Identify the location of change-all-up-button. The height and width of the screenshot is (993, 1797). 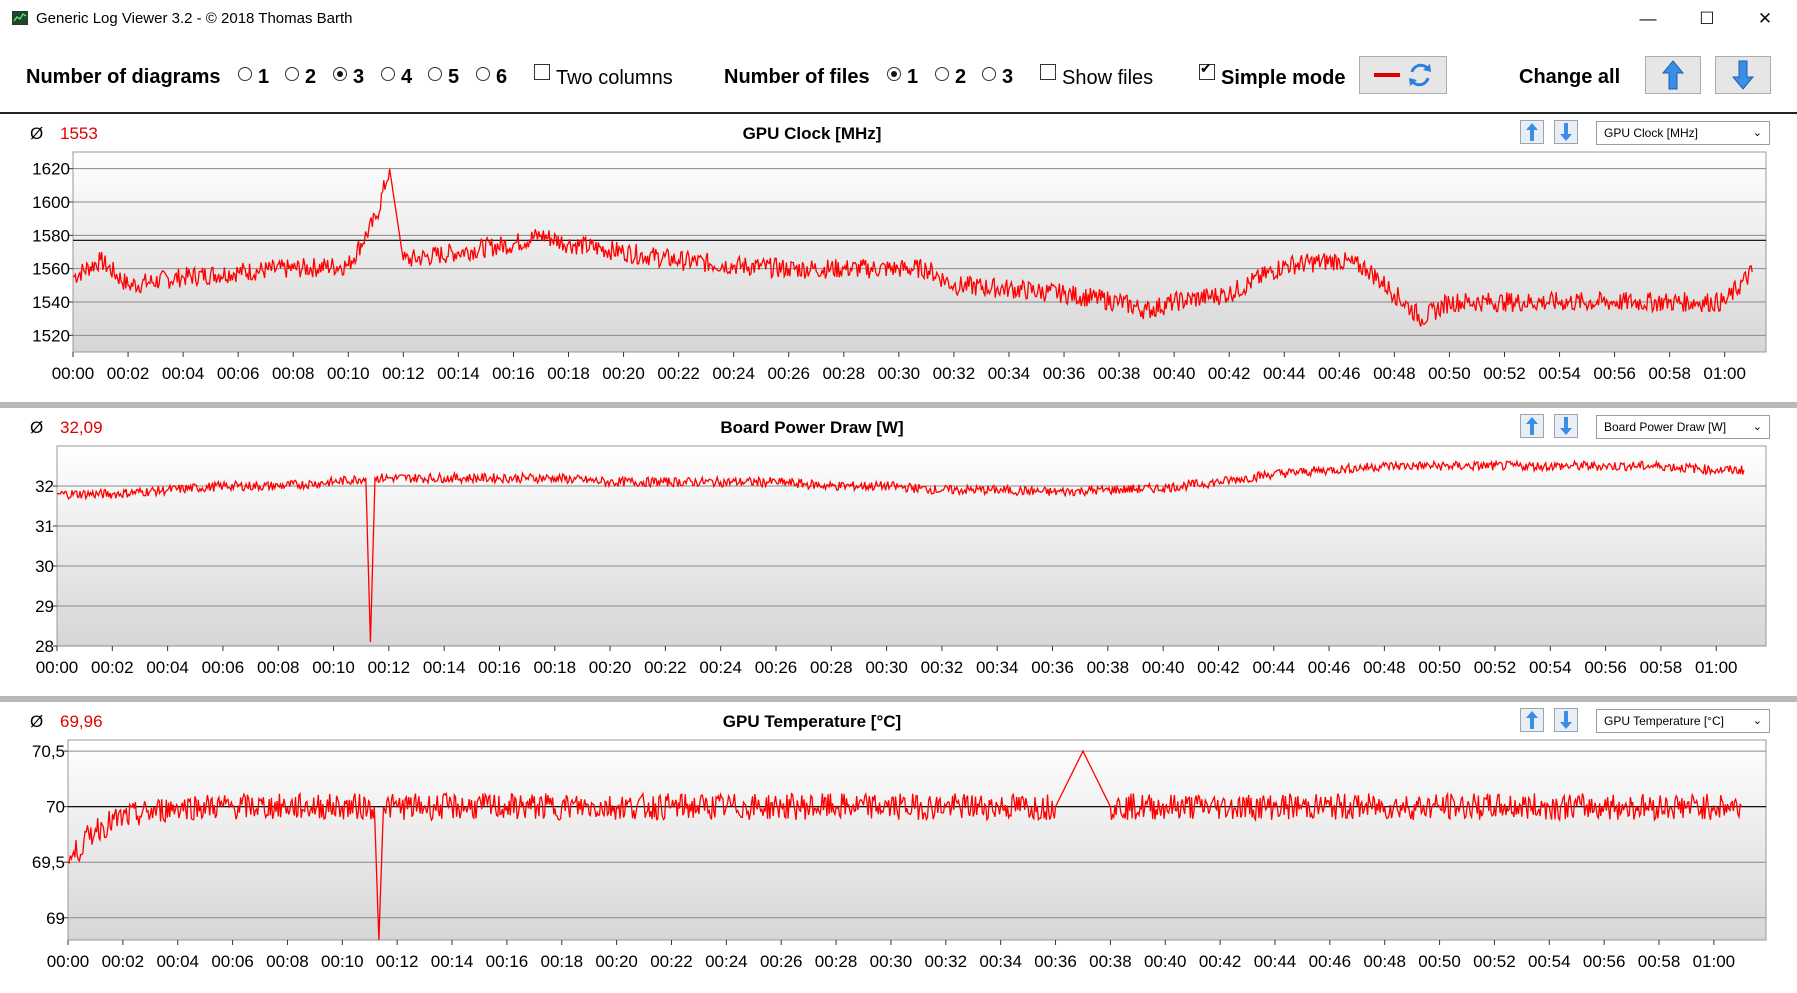
(1673, 75).